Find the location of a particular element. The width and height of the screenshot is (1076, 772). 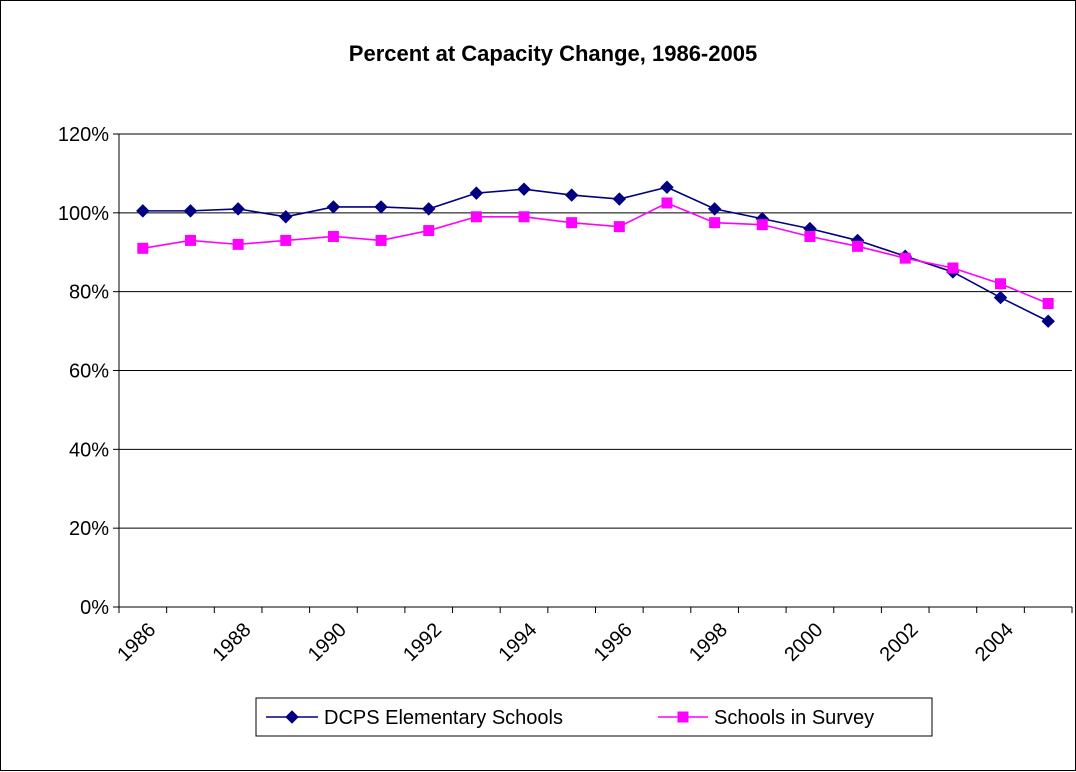

x-tick-label: 2004 is located at coordinates (994, 642).